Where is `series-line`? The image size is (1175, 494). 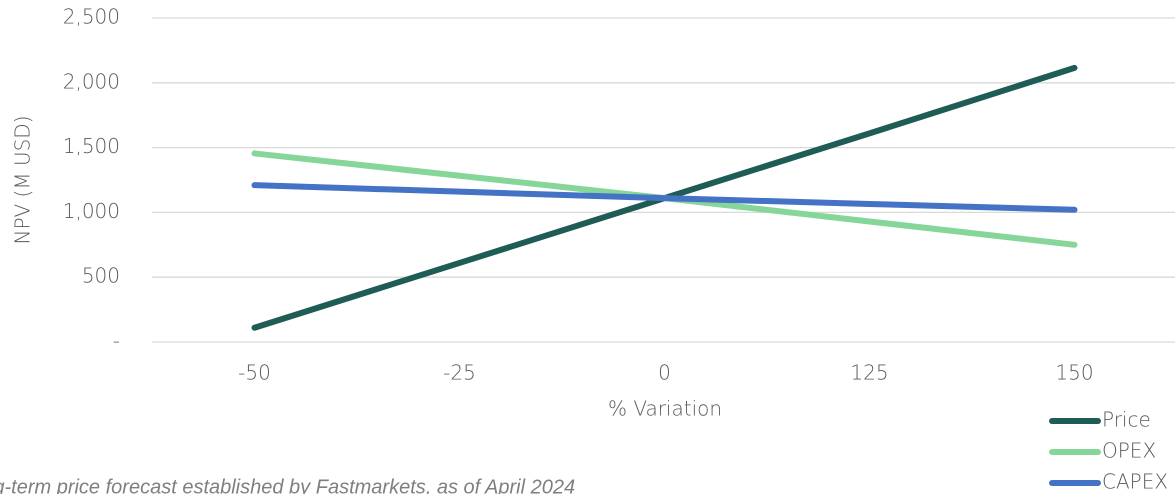
series-line is located at coordinates (664, 197).